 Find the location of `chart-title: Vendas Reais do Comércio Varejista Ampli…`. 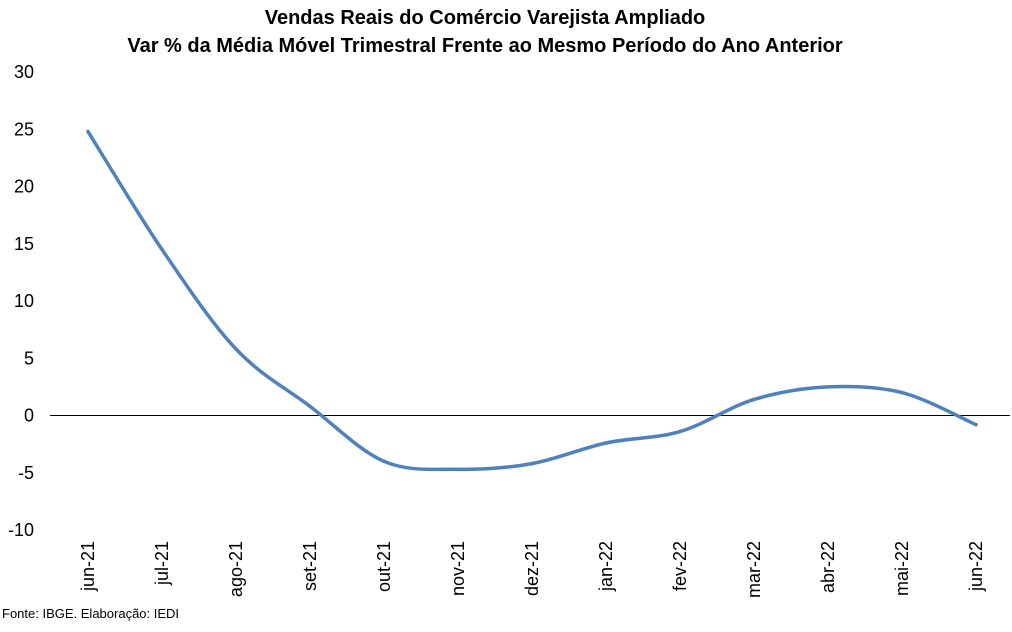

chart-title: Vendas Reais do Comércio Varejista Ampli… is located at coordinates (485, 18).